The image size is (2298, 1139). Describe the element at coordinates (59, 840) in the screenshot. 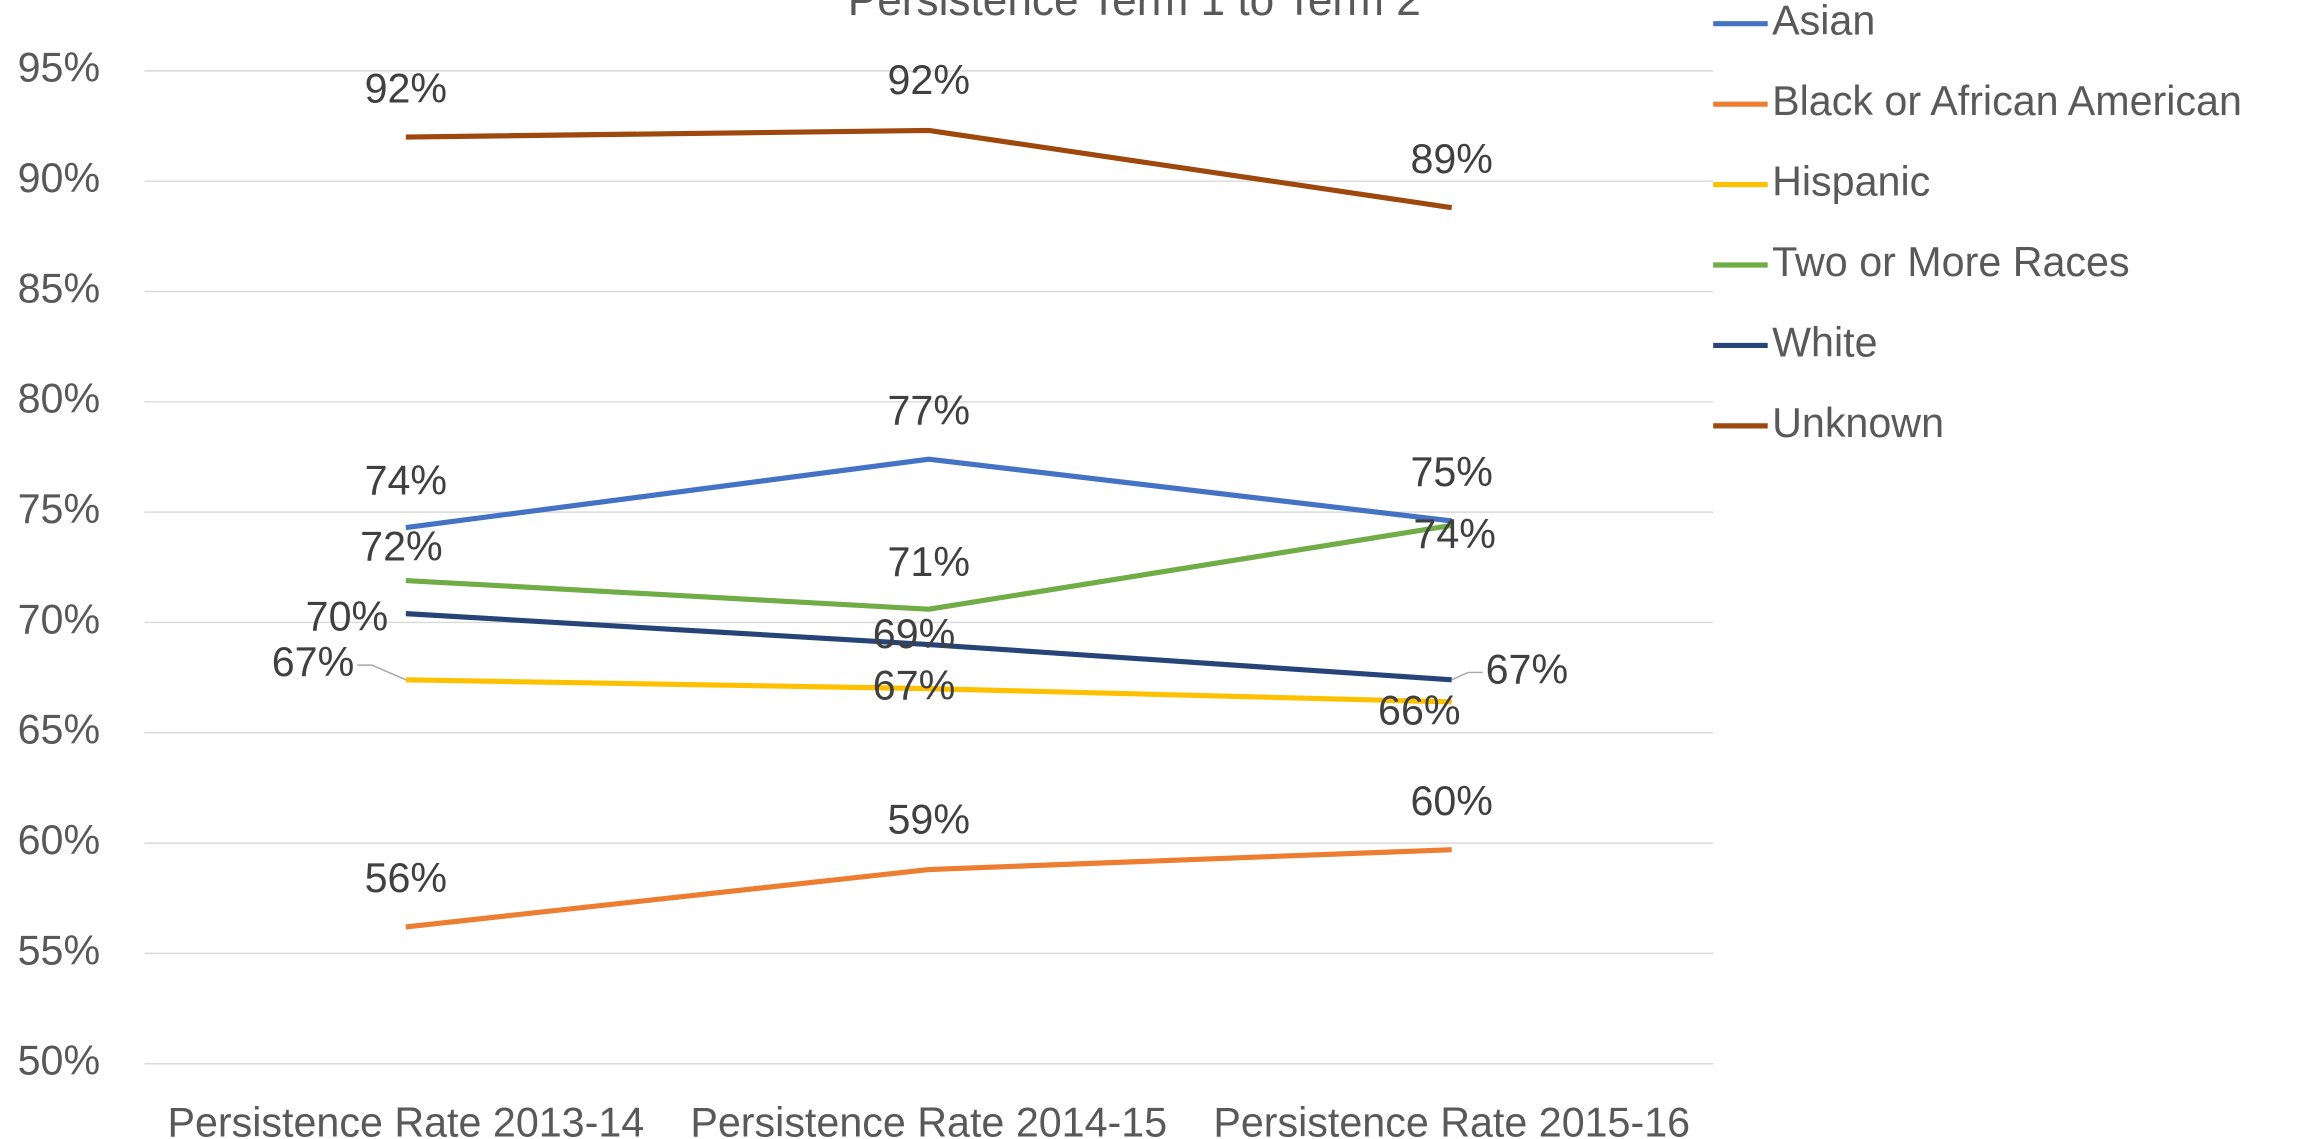

I see `y-tick-label: 60%` at that location.